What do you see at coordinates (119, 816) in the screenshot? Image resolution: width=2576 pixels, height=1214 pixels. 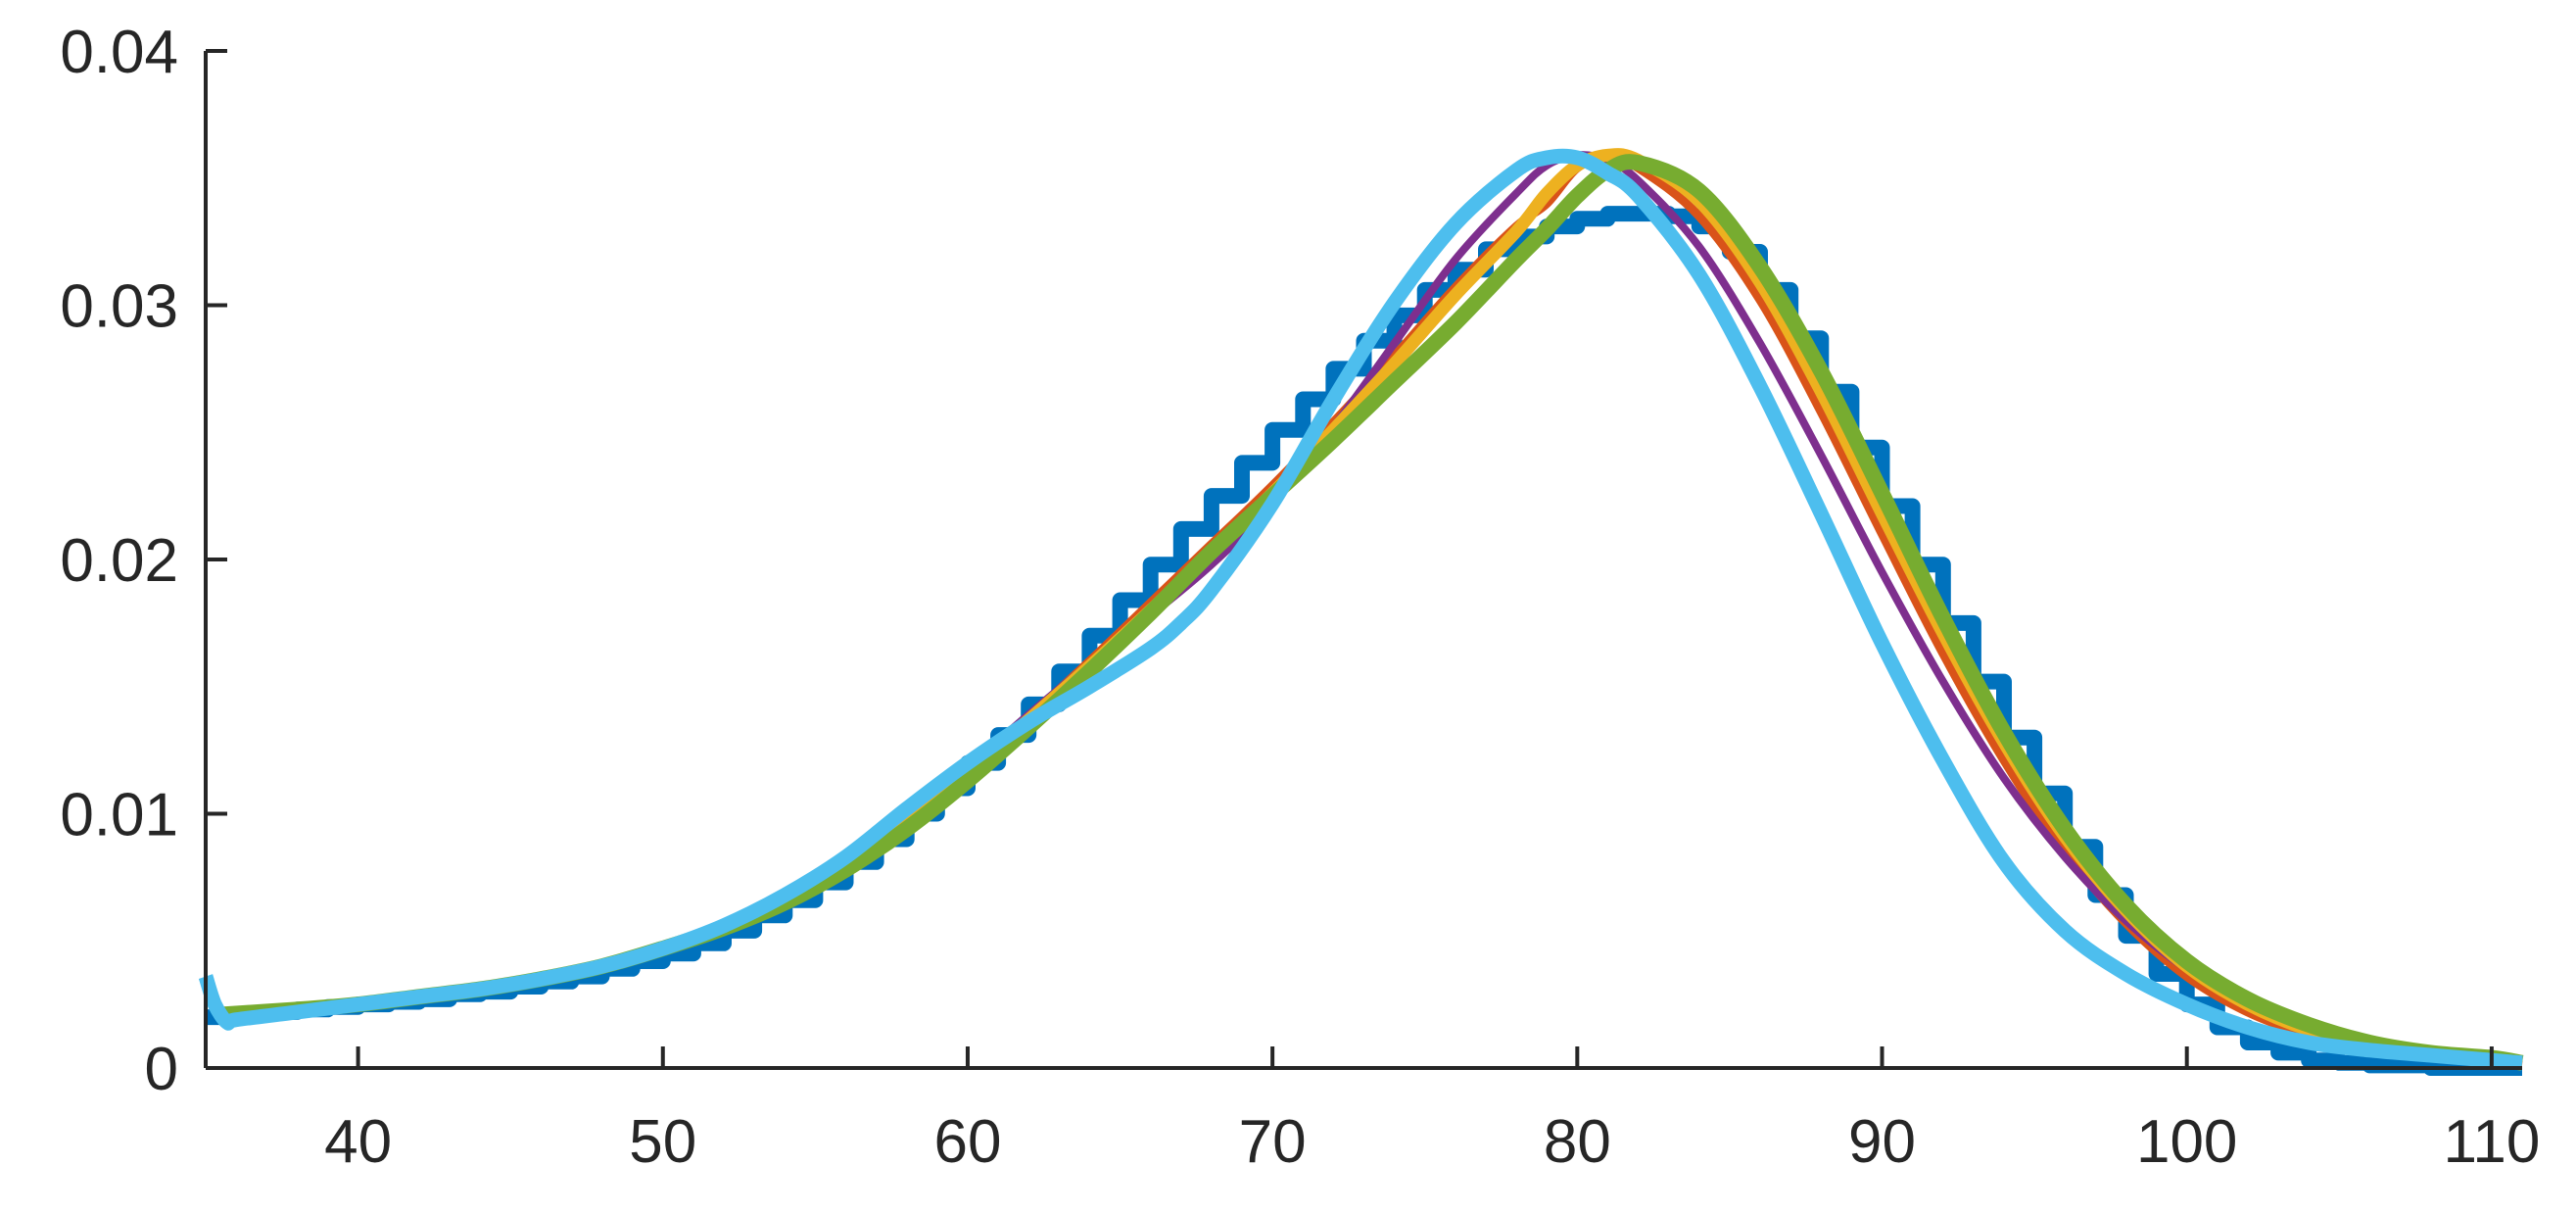 I see `y-tick-label: 0.01` at bounding box center [119, 816].